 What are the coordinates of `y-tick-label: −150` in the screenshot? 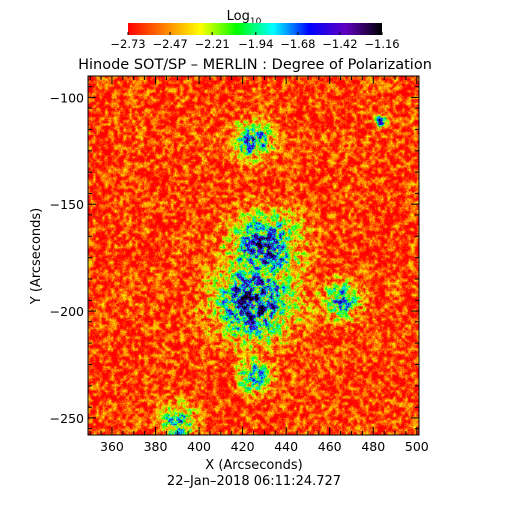 It's located at (67, 204).